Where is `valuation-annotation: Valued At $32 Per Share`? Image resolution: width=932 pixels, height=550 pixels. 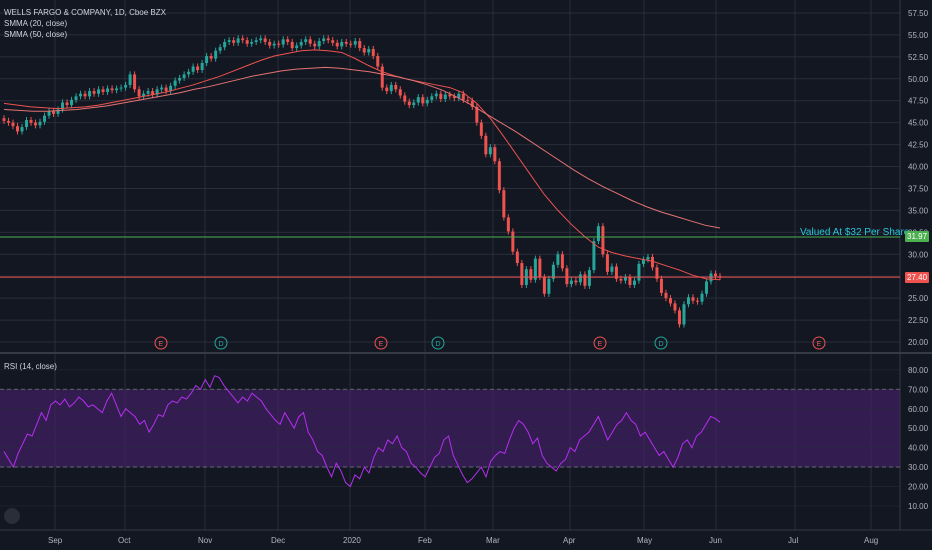 valuation-annotation: Valued At $32 Per Share is located at coordinates (855, 232).